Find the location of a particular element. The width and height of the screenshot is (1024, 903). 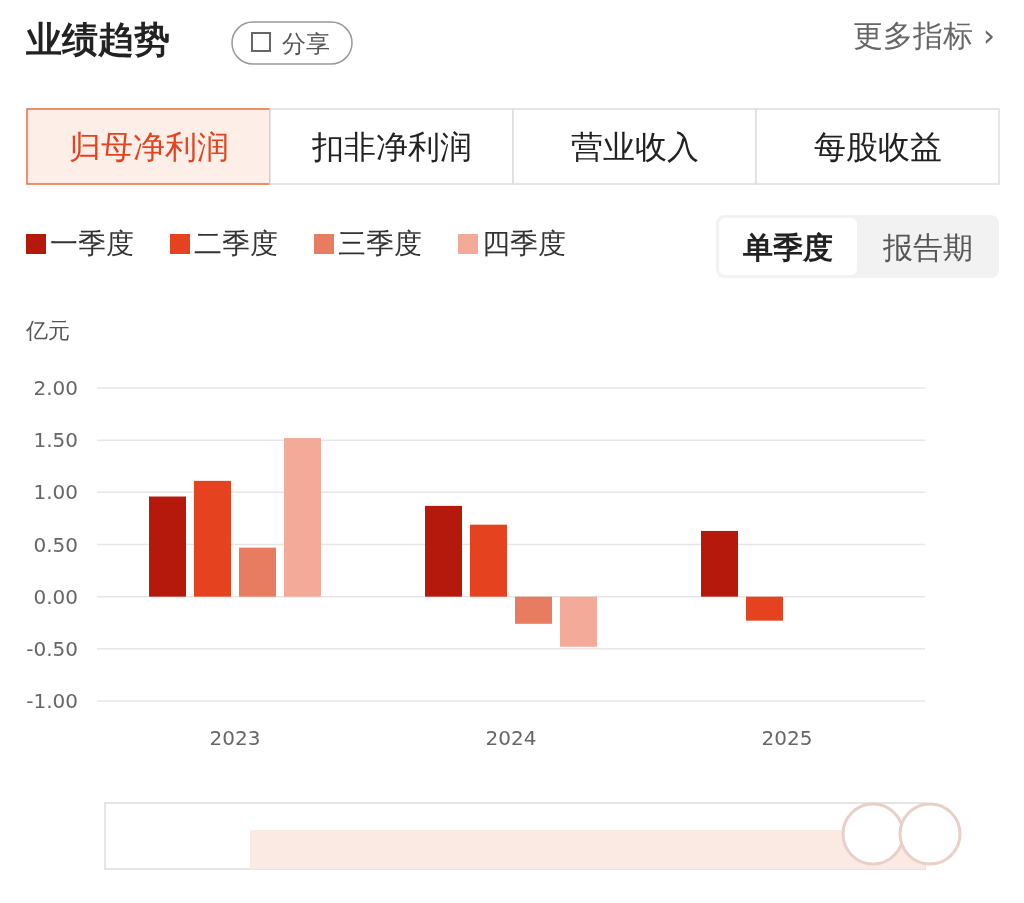

y-tick-label: 2.00 is located at coordinates (55, 388).